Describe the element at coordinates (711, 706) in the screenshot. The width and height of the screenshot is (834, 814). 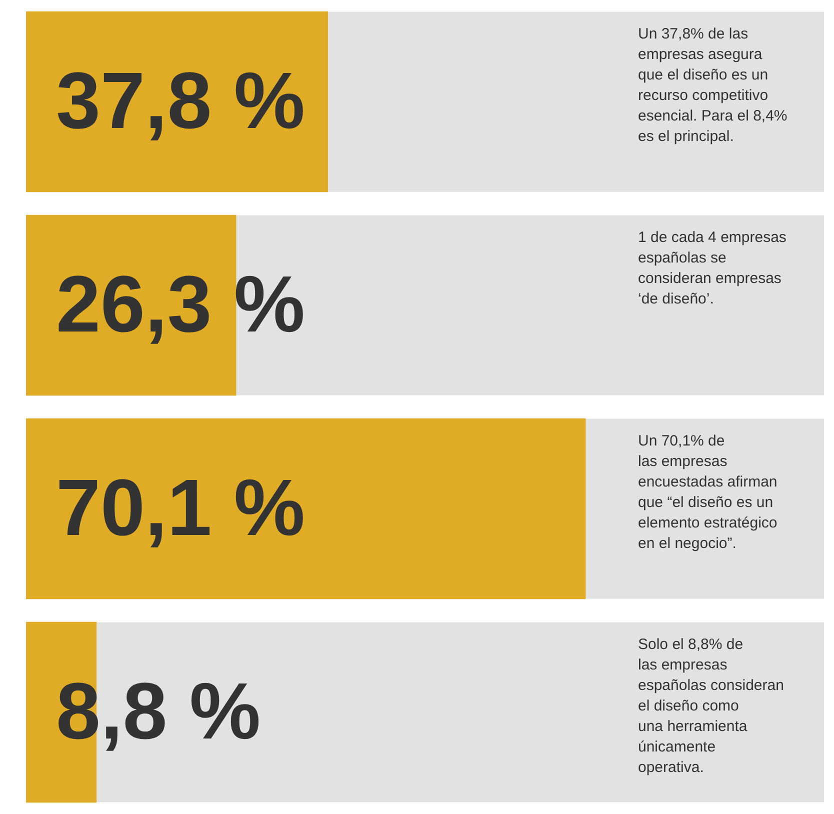
I see `annotation: Solo el 8,8% de las empresas españolas consideran el diseño como una herramienta únicamente operativa.` at that location.